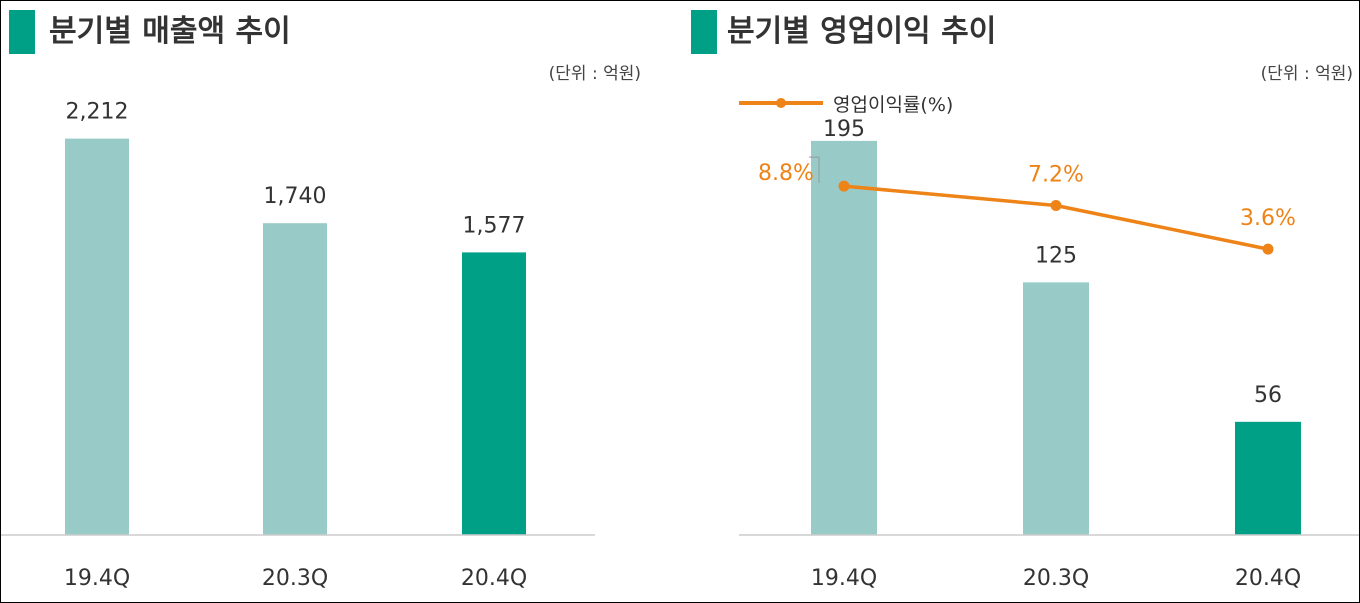 The width and height of the screenshot is (1360, 603). What do you see at coordinates (1056, 408) in the screenshot?
I see `operating-profit-bar-20.3Q` at bounding box center [1056, 408].